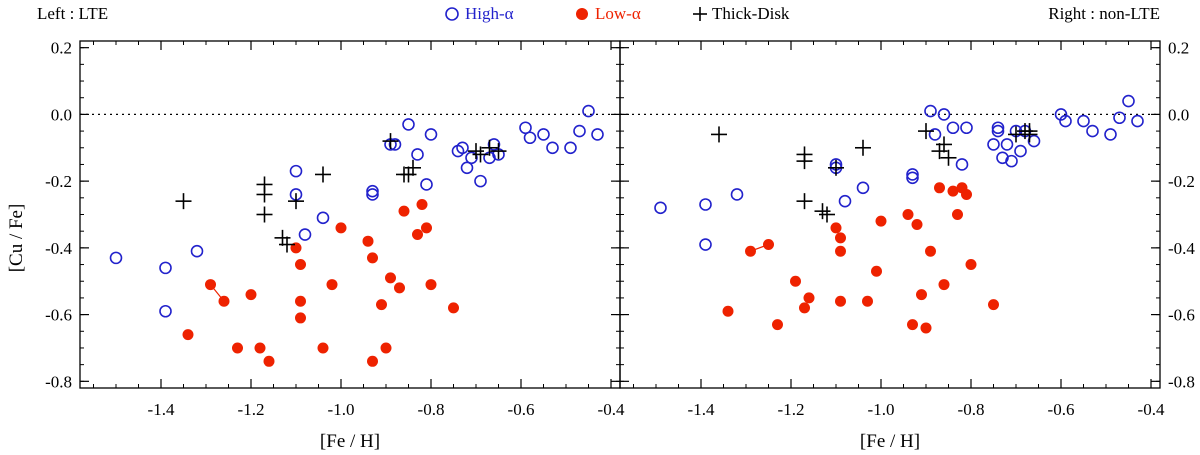 The height and width of the screenshot is (455, 1200). Describe the element at coordinates (1181, 315) in the screenshot. I see `y-tick-label-right: -0.6` at that location.